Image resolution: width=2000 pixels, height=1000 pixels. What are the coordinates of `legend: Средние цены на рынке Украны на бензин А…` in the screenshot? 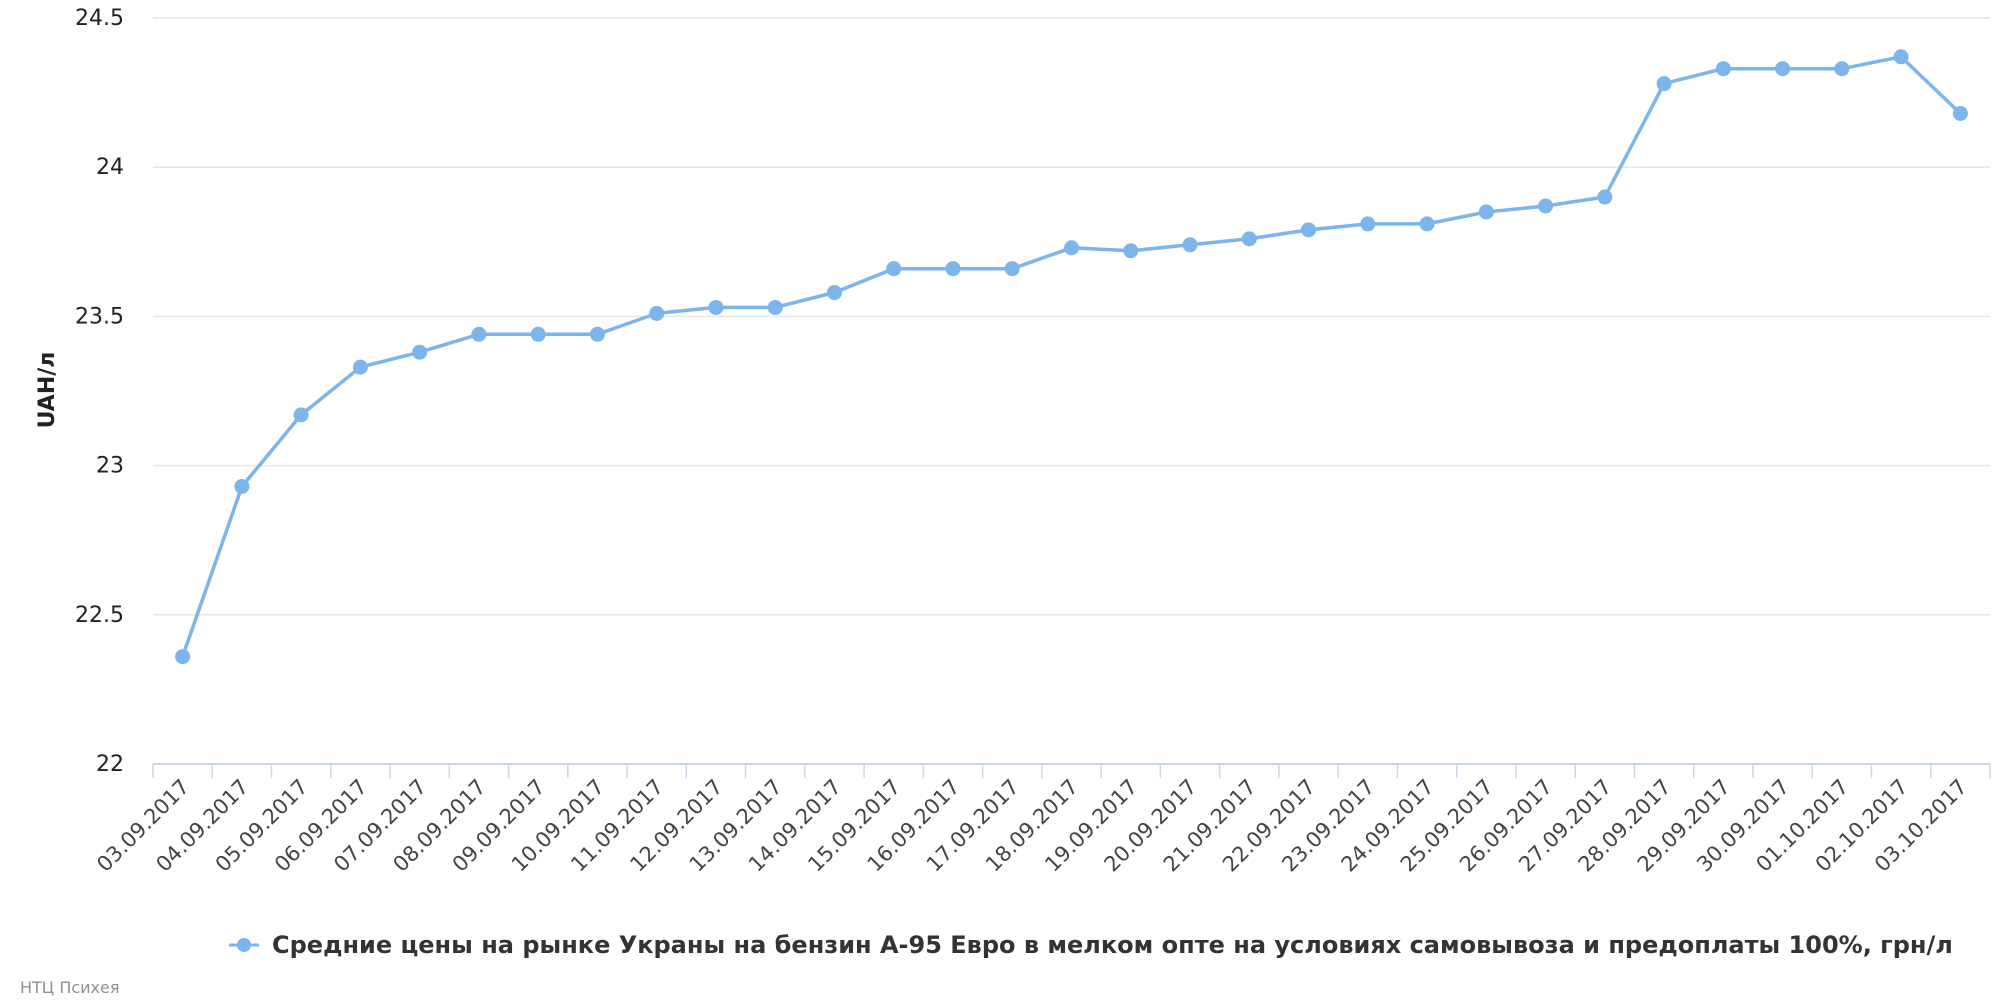 It's located at (1091, 945).